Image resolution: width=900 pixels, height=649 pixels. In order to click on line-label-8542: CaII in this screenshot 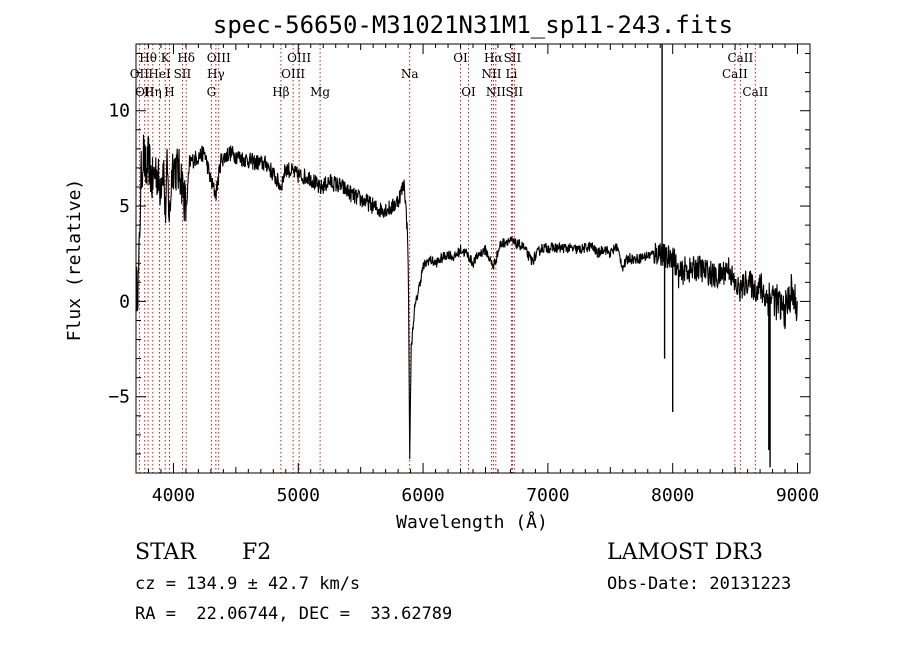, I will do `click(740, 58)`.